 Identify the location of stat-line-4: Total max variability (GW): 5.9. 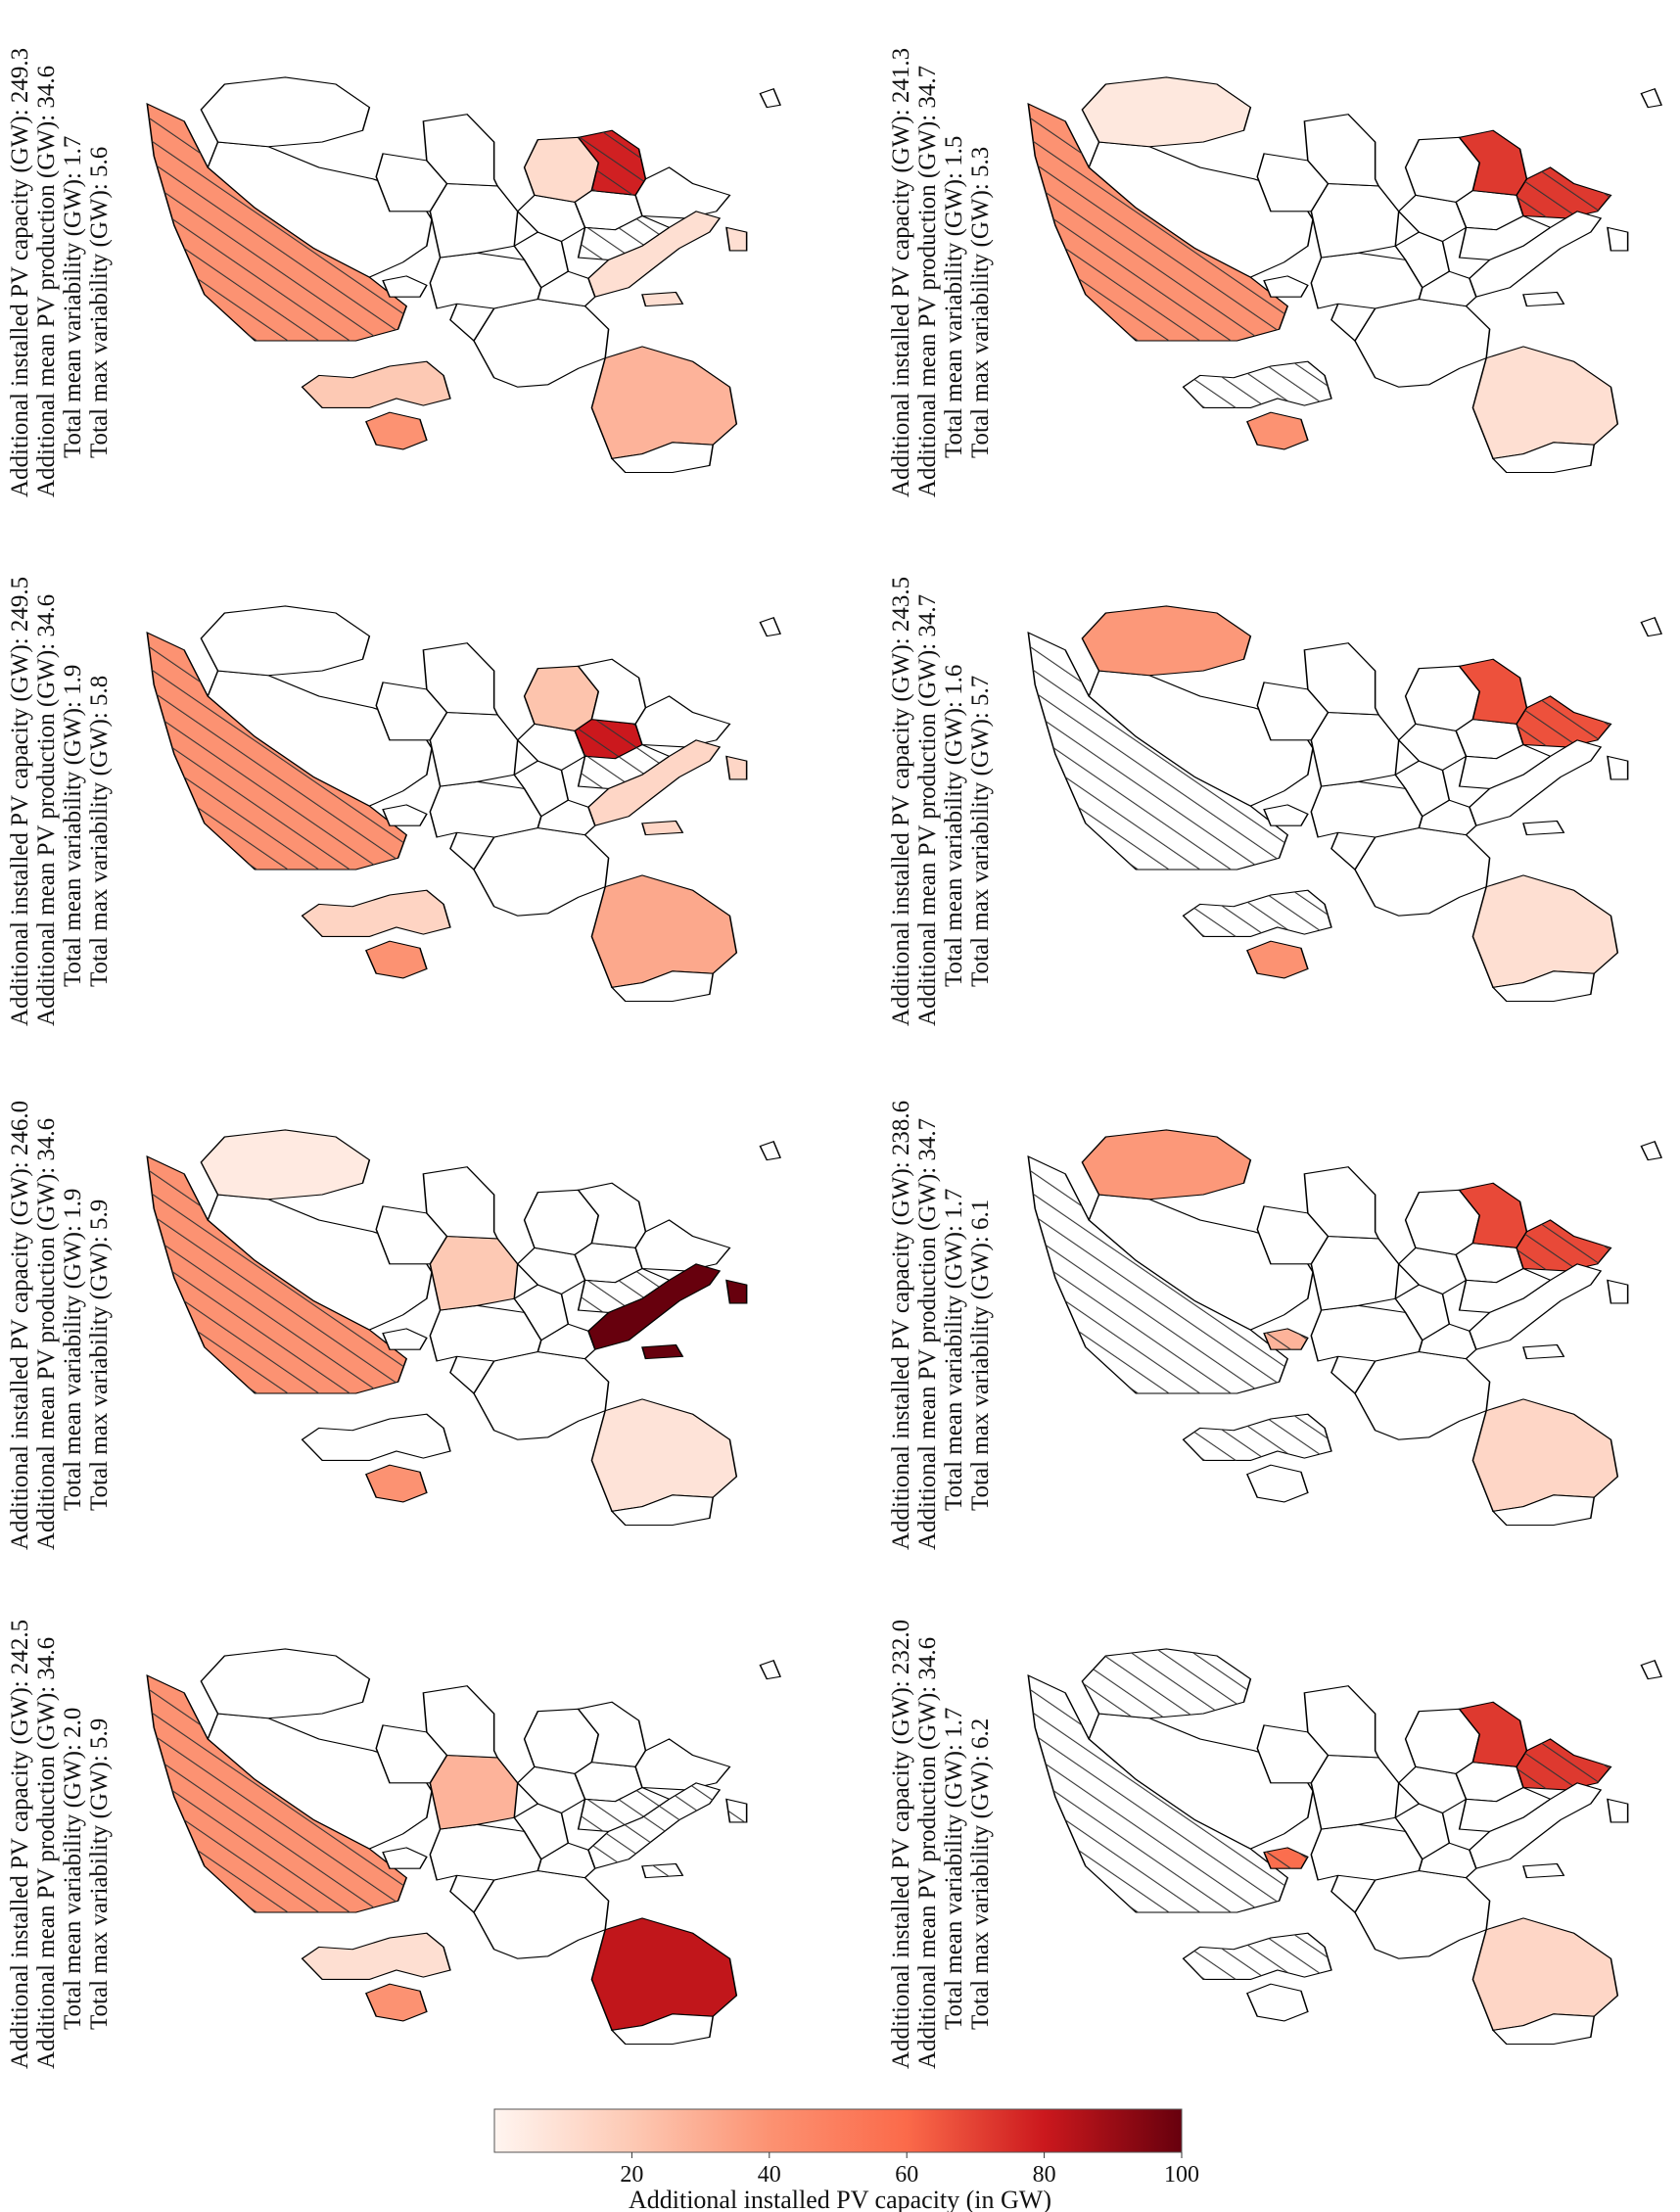
(99, 1874).